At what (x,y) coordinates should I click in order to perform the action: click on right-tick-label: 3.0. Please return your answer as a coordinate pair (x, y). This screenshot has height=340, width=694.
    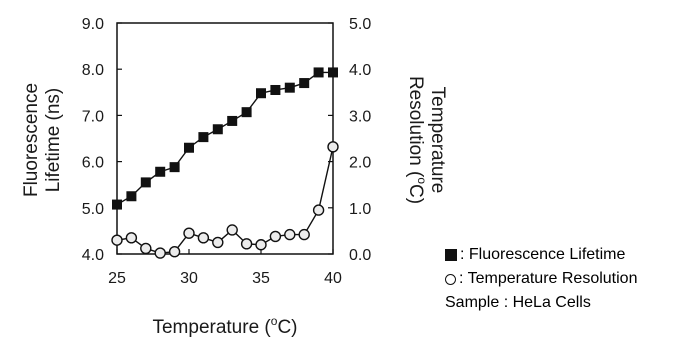
    Looking at the image, I should click on (360, 116).